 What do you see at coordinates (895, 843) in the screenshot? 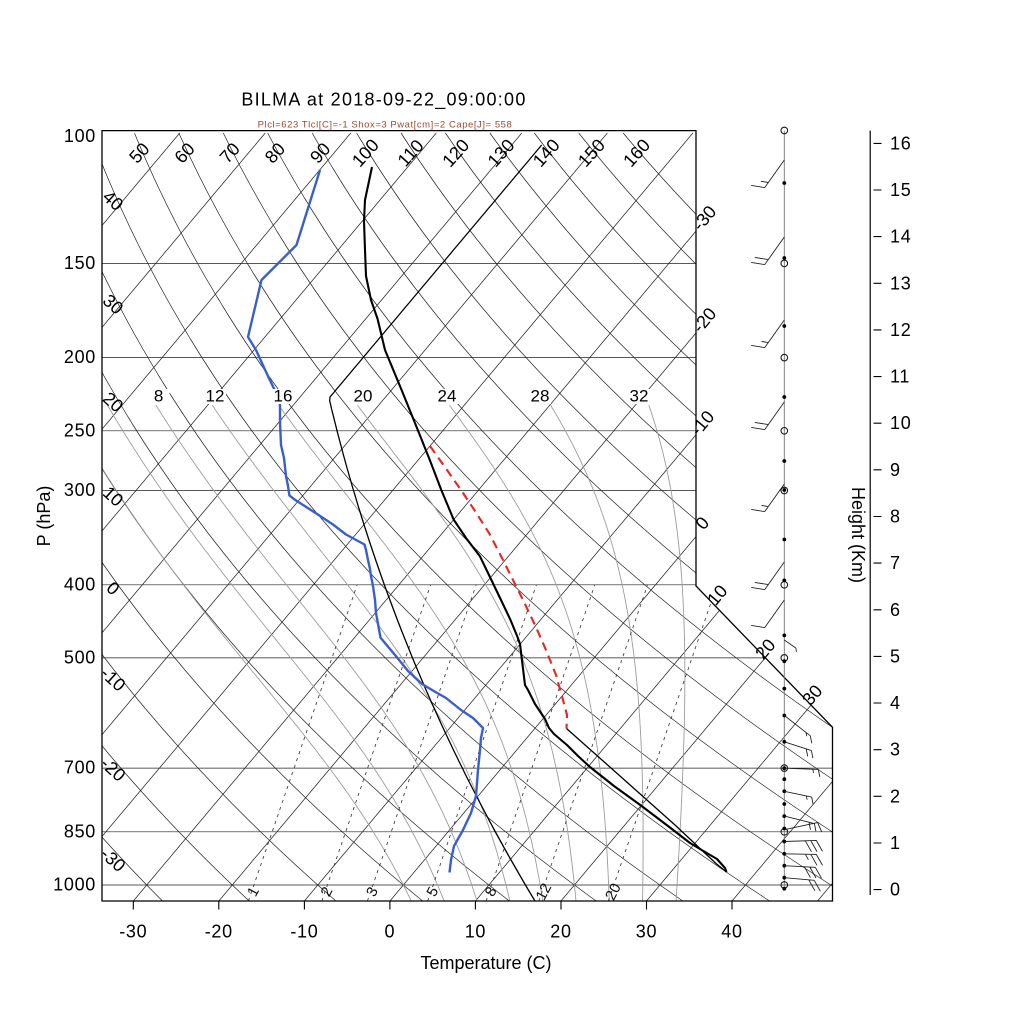
I see `svg-text: 1` at bounding box center [895, 843].